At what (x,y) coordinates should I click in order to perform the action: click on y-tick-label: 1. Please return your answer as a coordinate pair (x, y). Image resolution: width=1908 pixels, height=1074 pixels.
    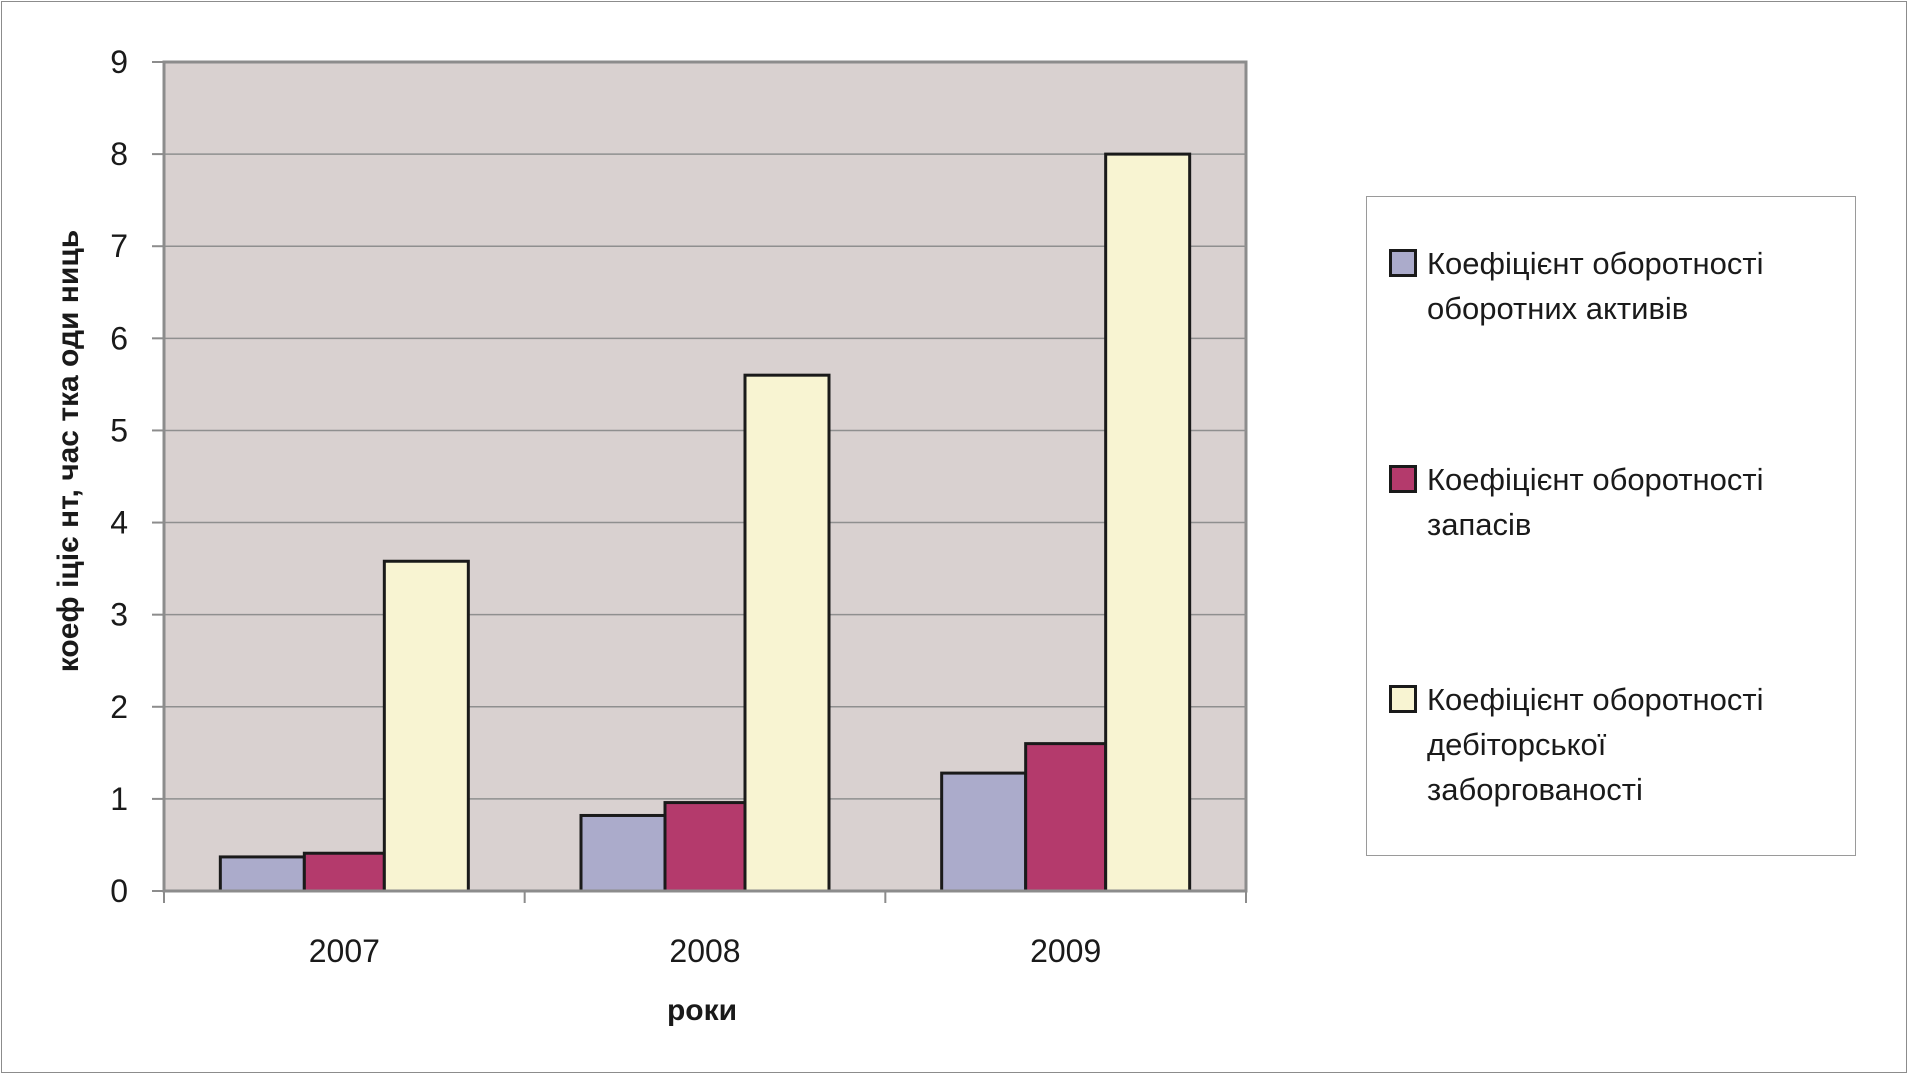
    Looking at the image, I should click on (119, 799).